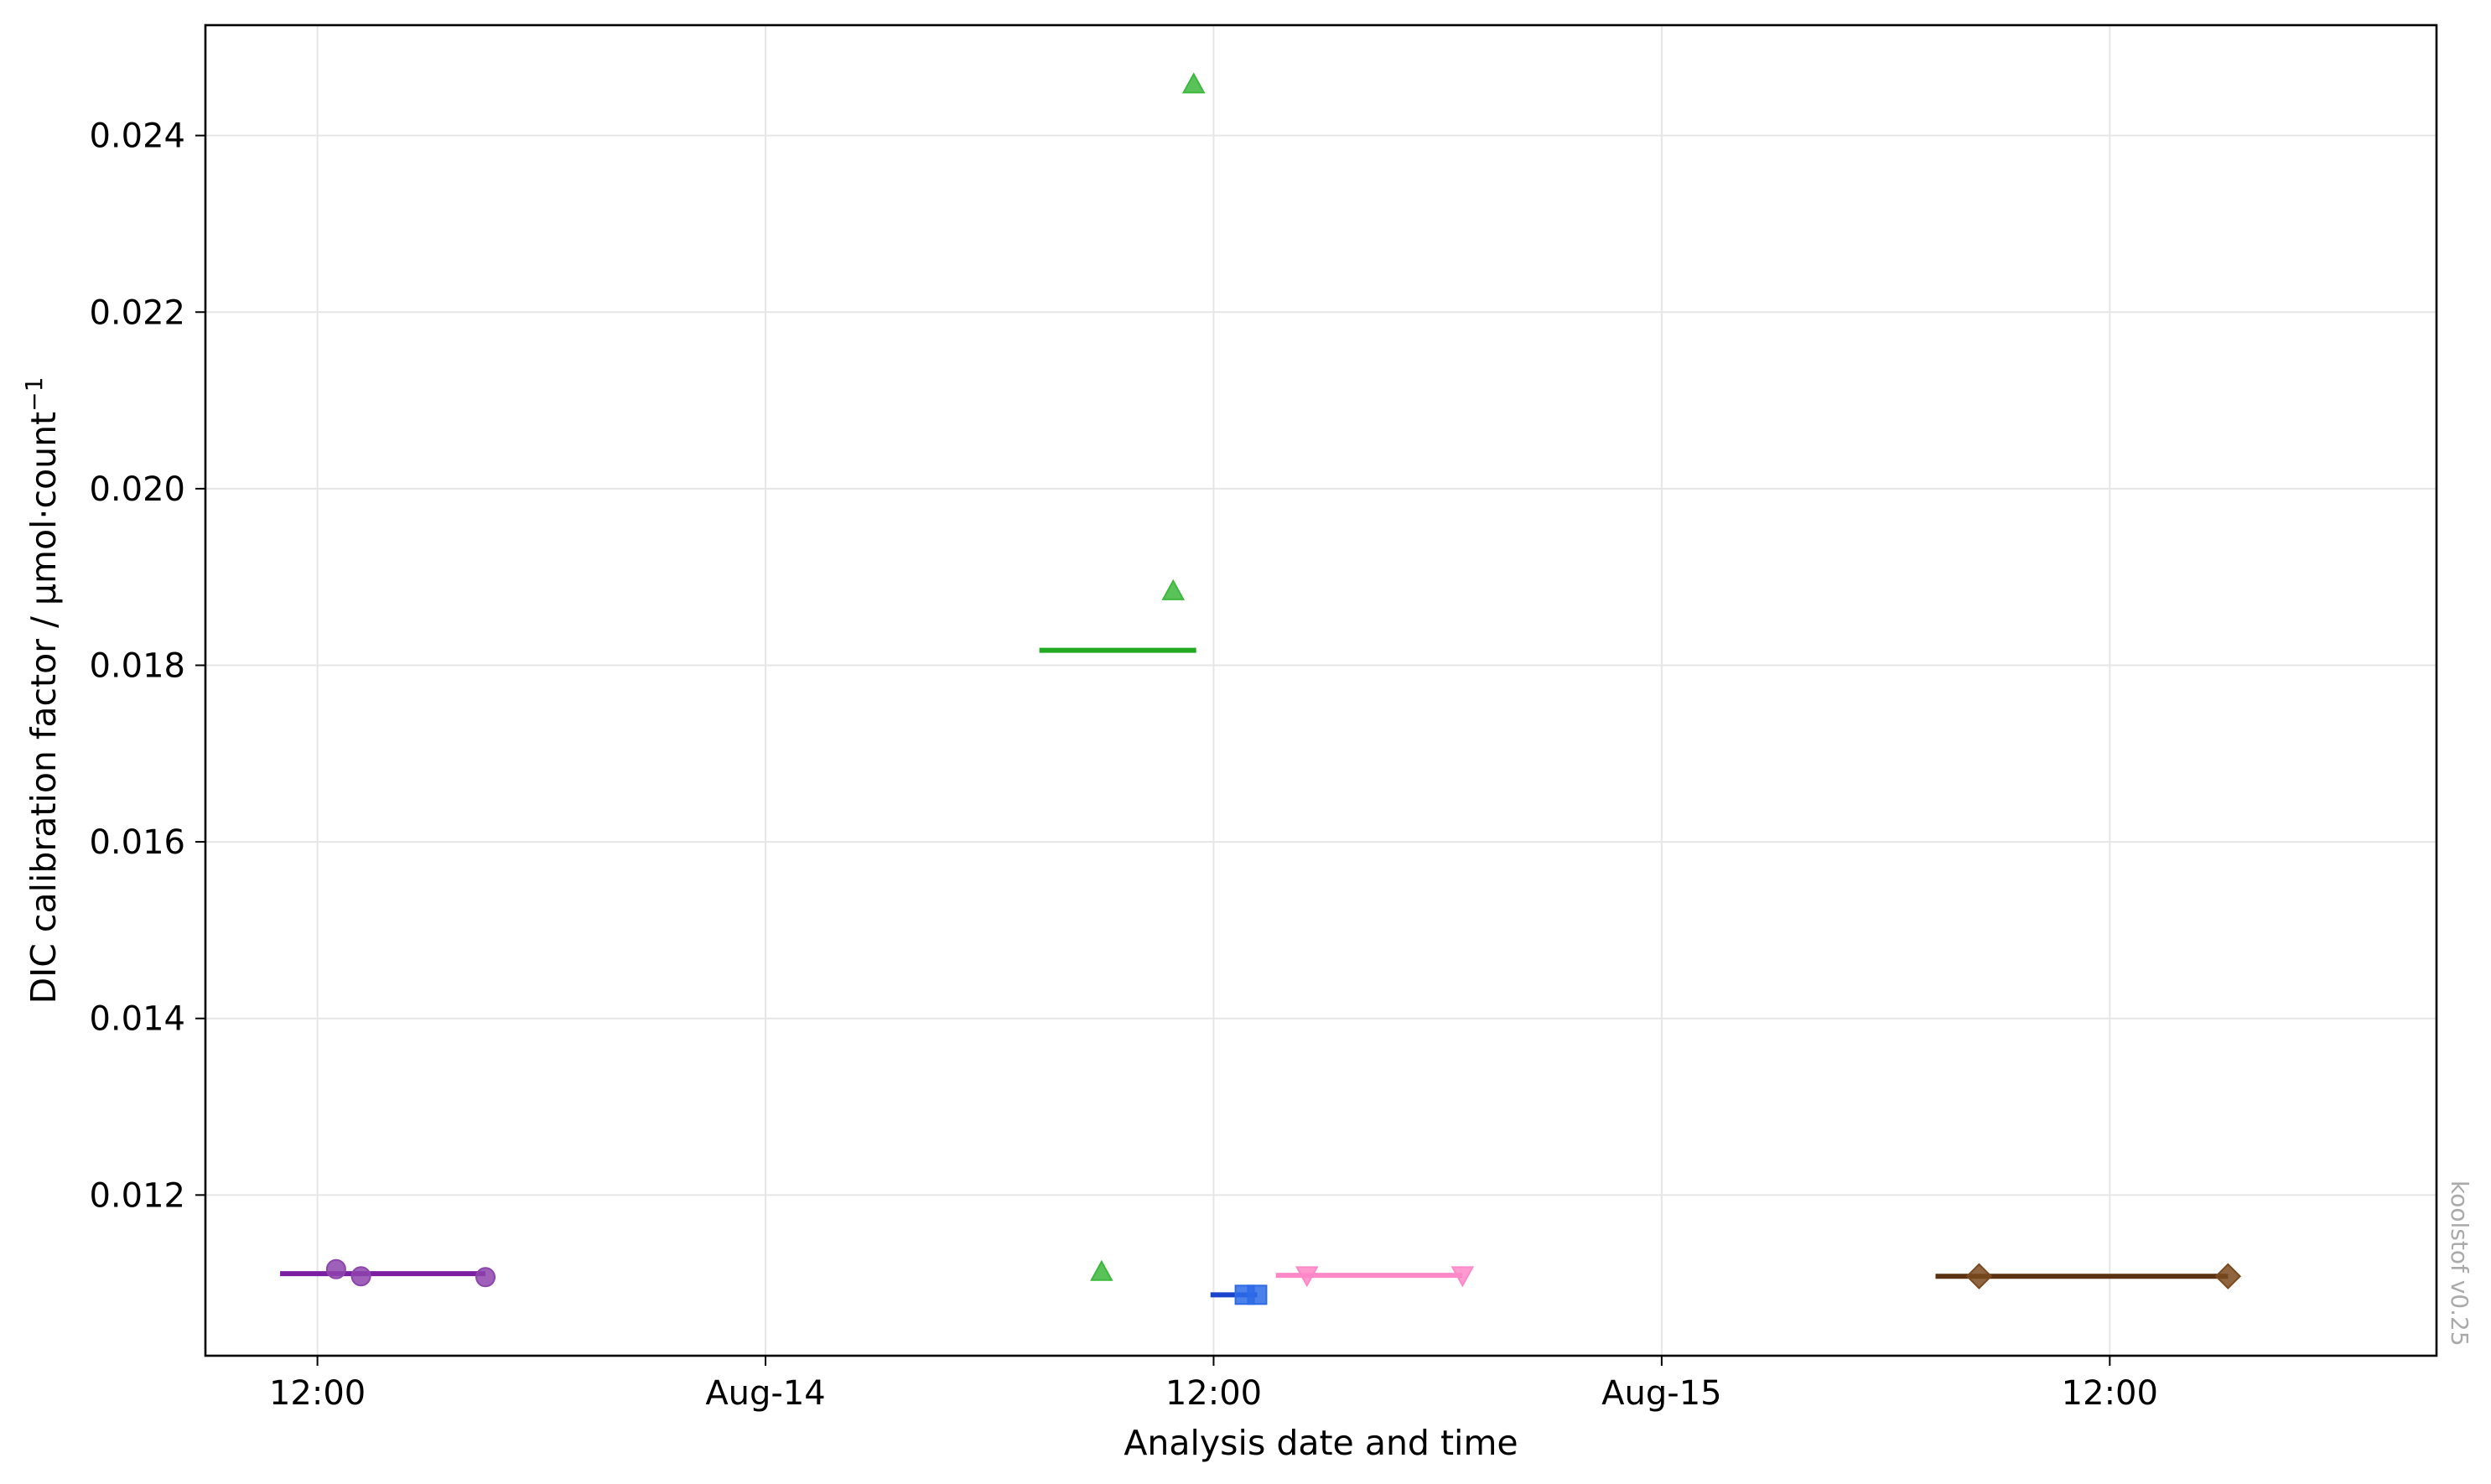 Image resolution: width=2491 pixels, height=1484 pixels. I want to click on y-axis-label: DIC calibration factor / μmol·count−1, so click(42, 690).